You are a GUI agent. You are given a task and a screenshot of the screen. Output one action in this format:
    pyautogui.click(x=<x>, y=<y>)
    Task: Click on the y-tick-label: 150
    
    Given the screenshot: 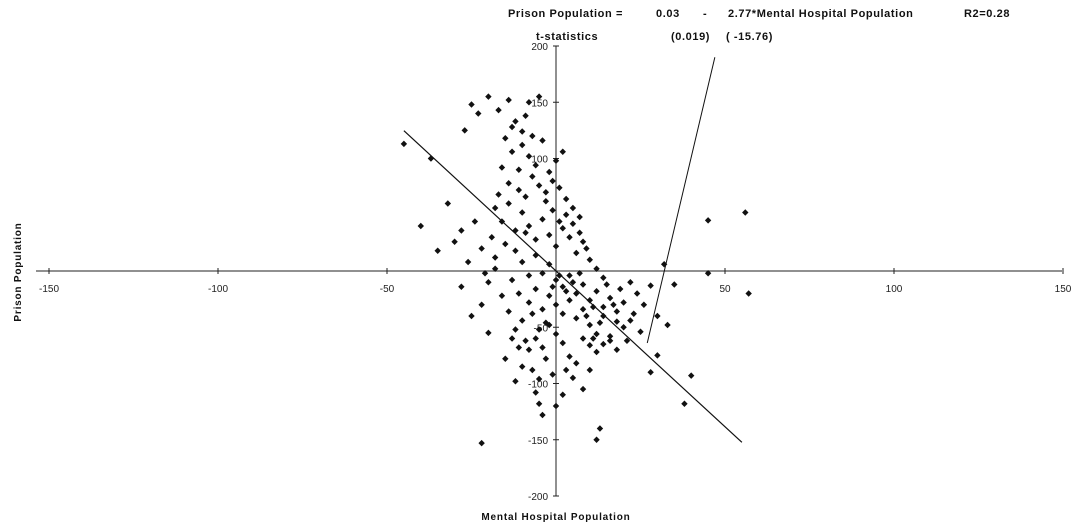 What is the action you would take?
    pyautogui.click(x=539, y=103)
    